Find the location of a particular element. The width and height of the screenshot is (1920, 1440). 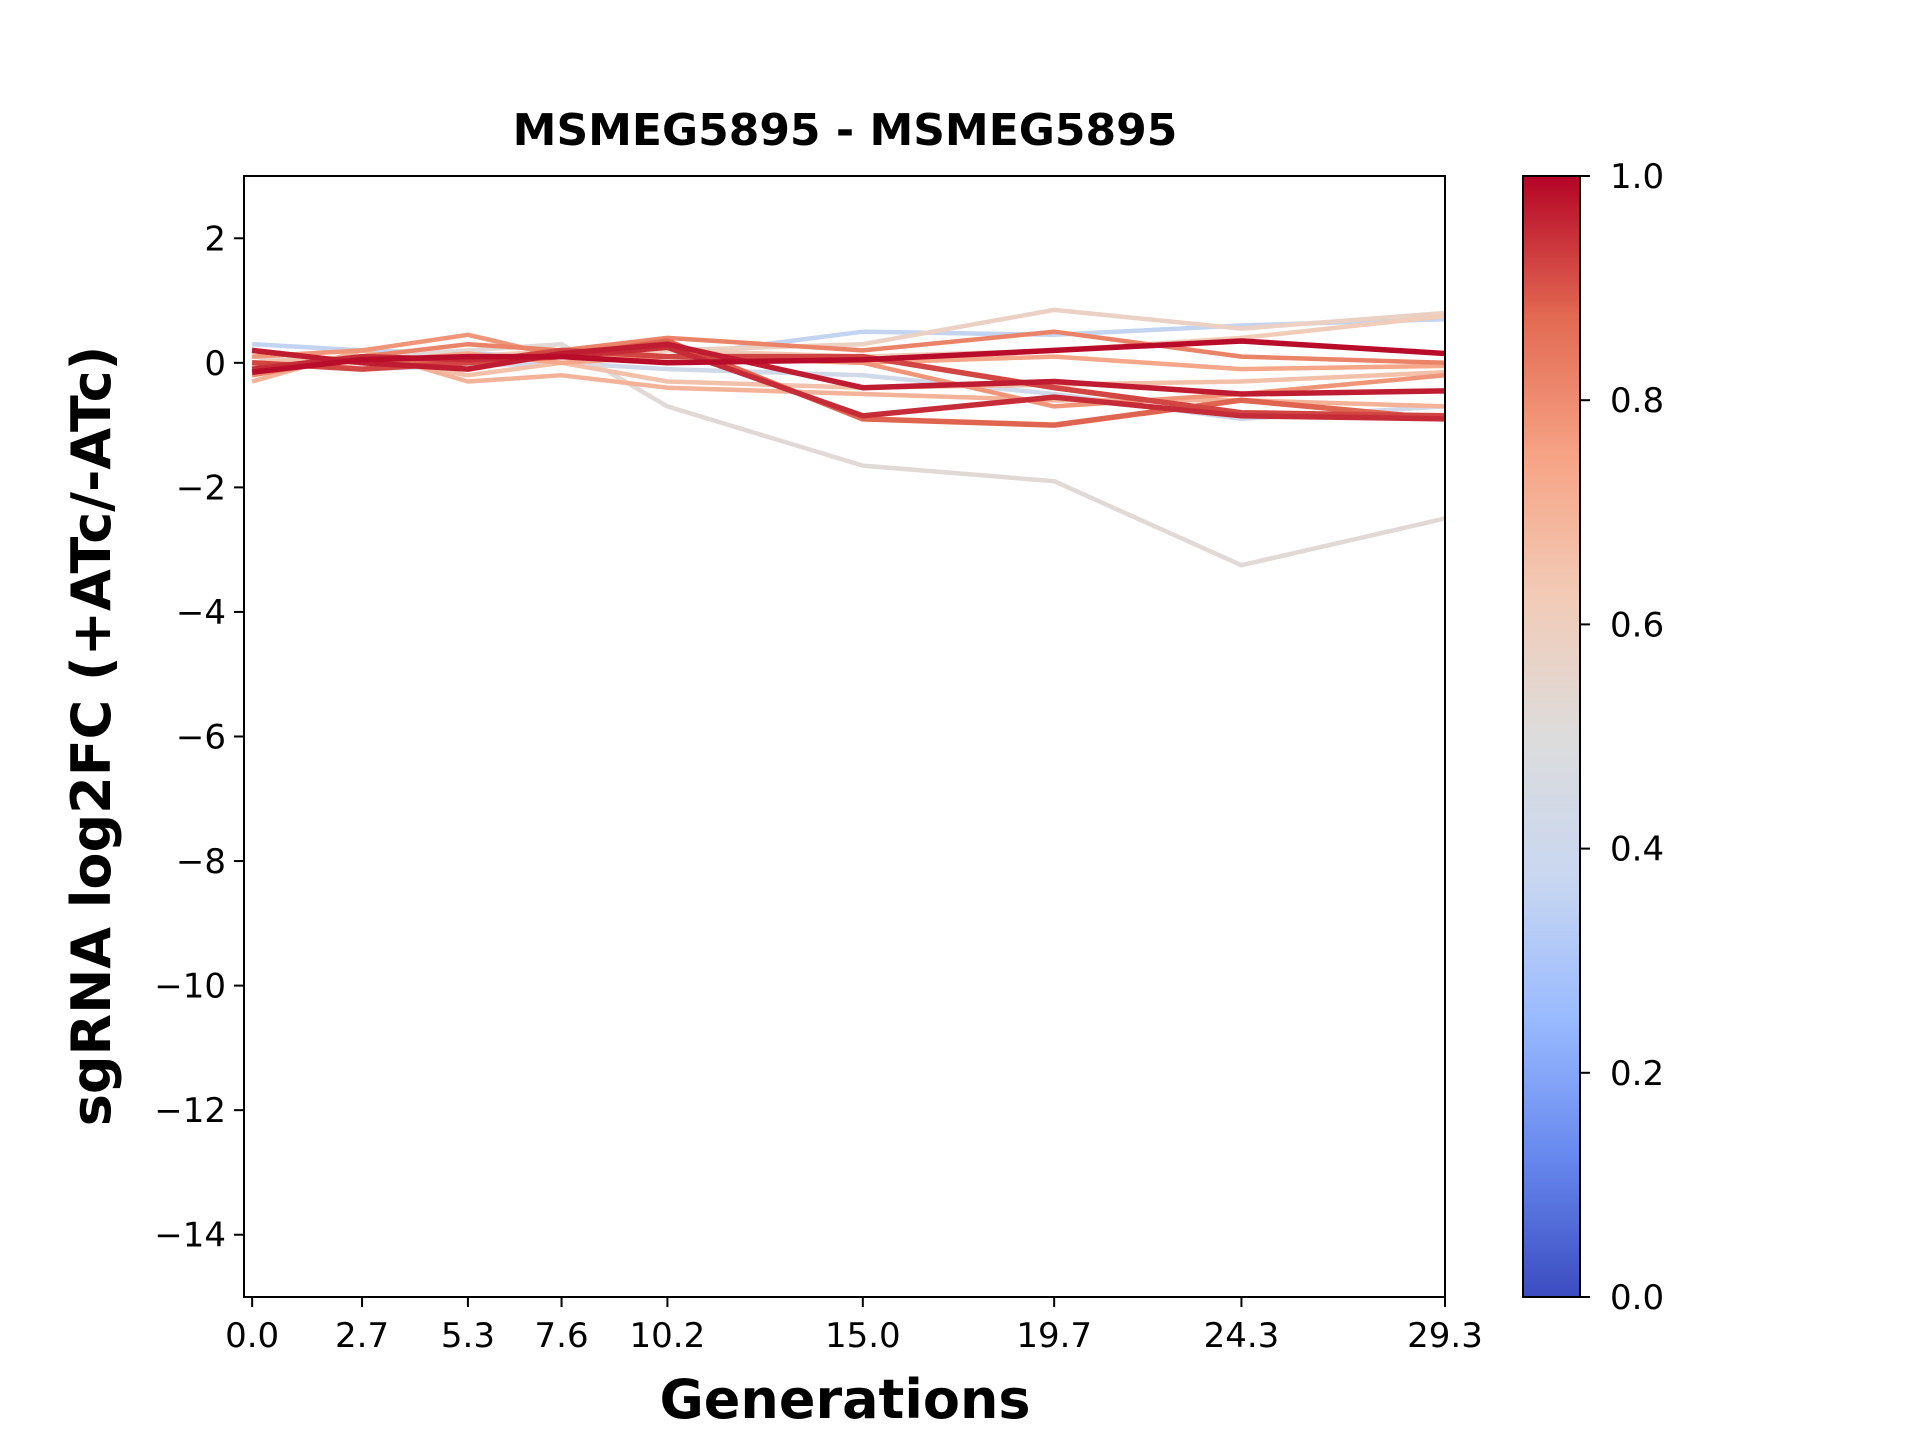

colorbar-tick-label: 0.6 is located at coordinates (1637, 625).